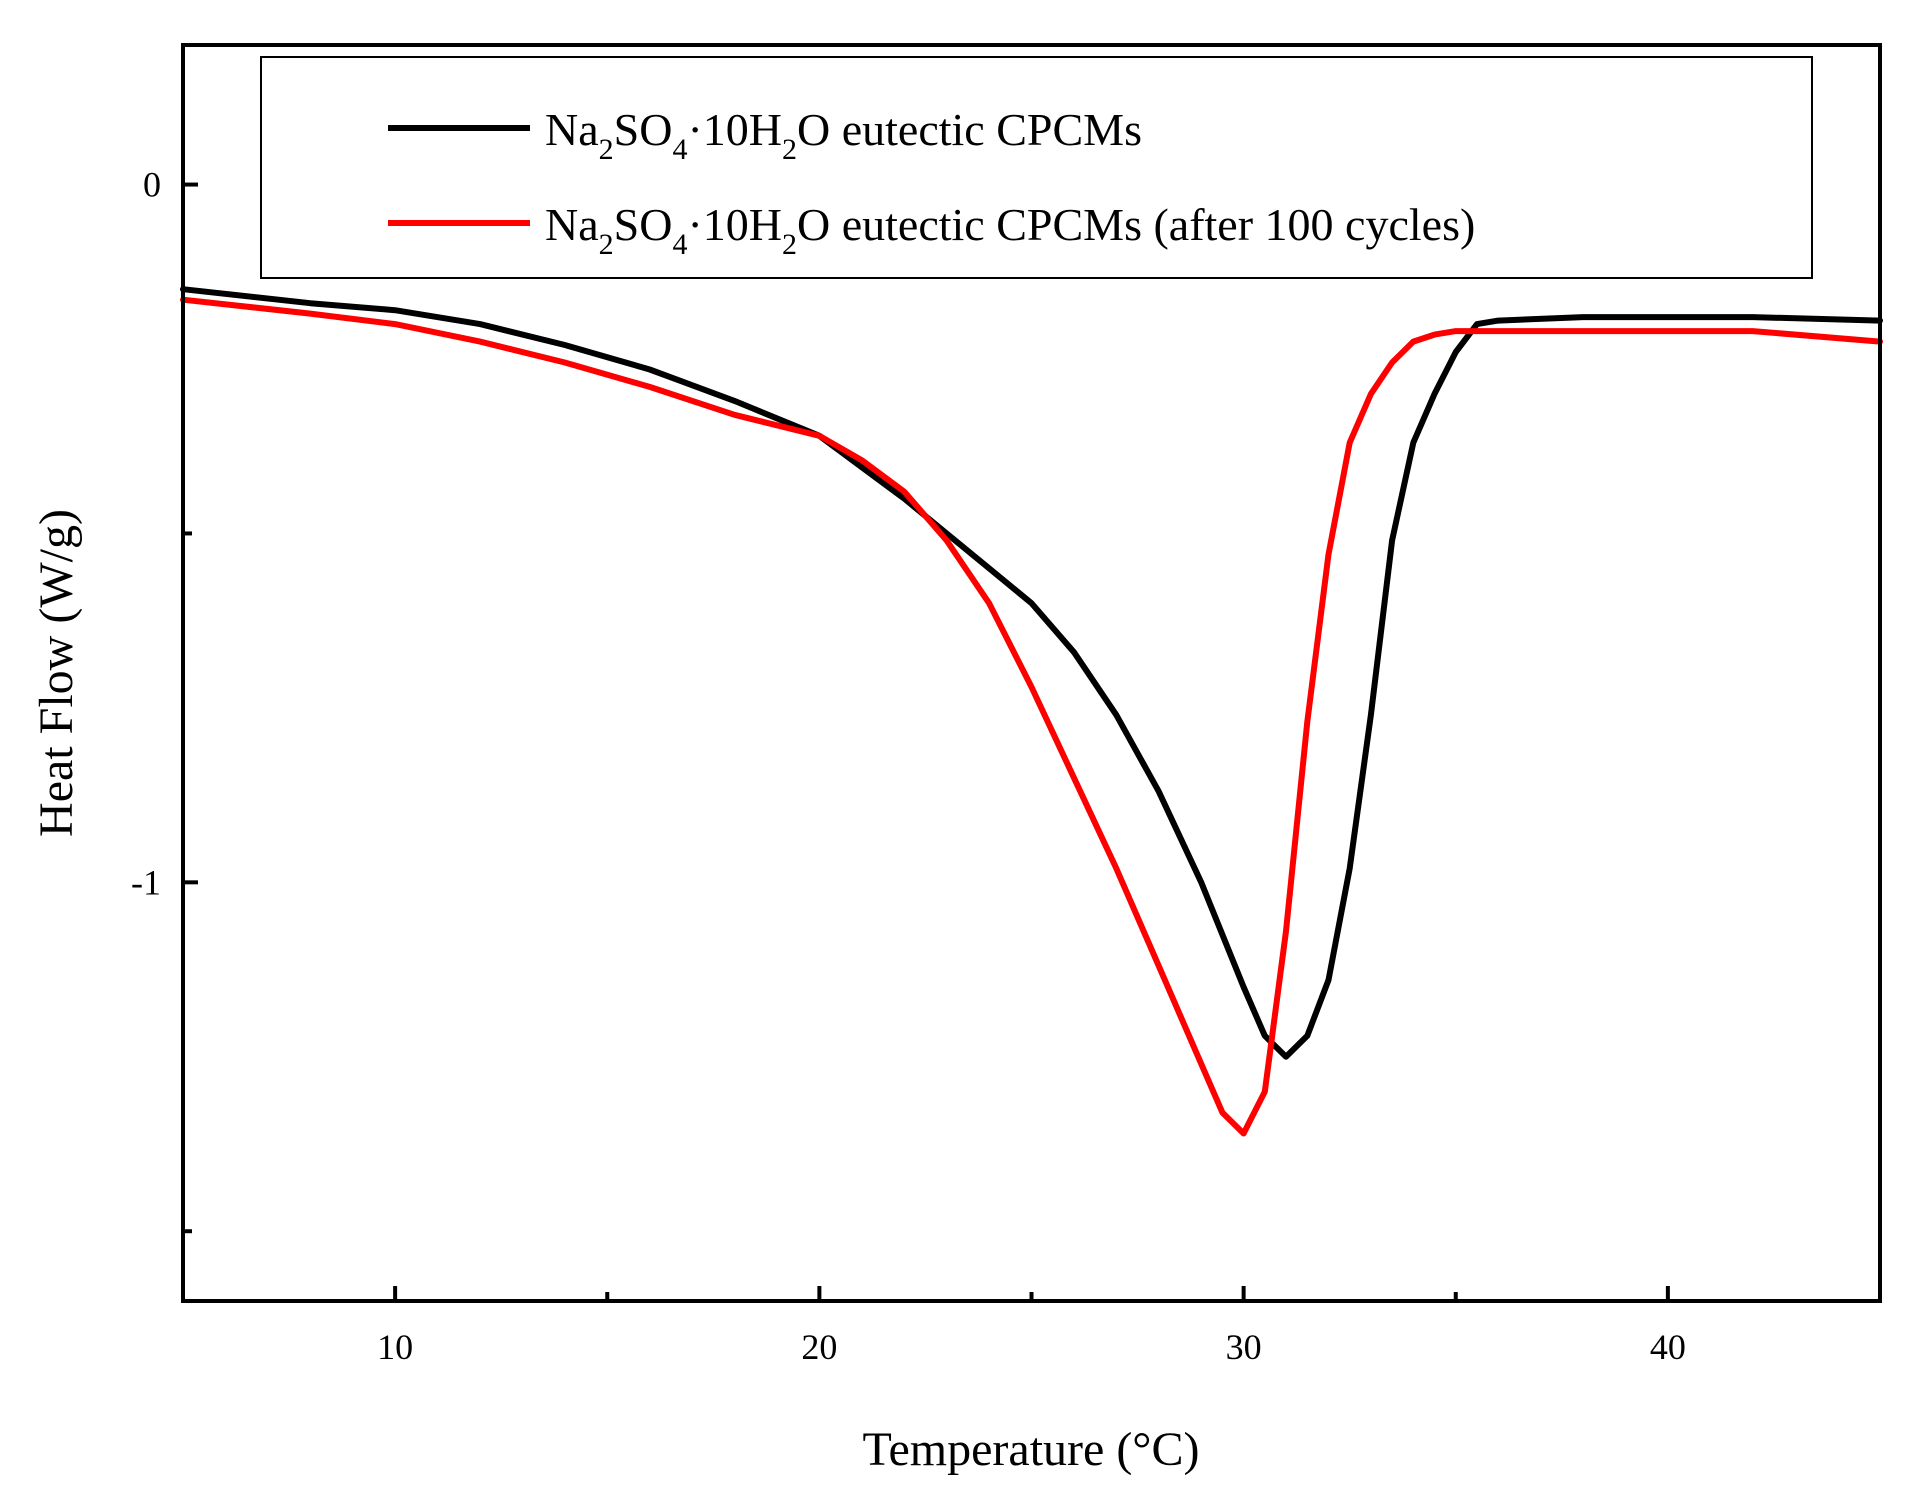 This screenshot has height=1488, width=1917. Describe the element at coordinates (1030, 1449) in the screenshot. I see `x-axis-title: Temperature (°C)` at that location.